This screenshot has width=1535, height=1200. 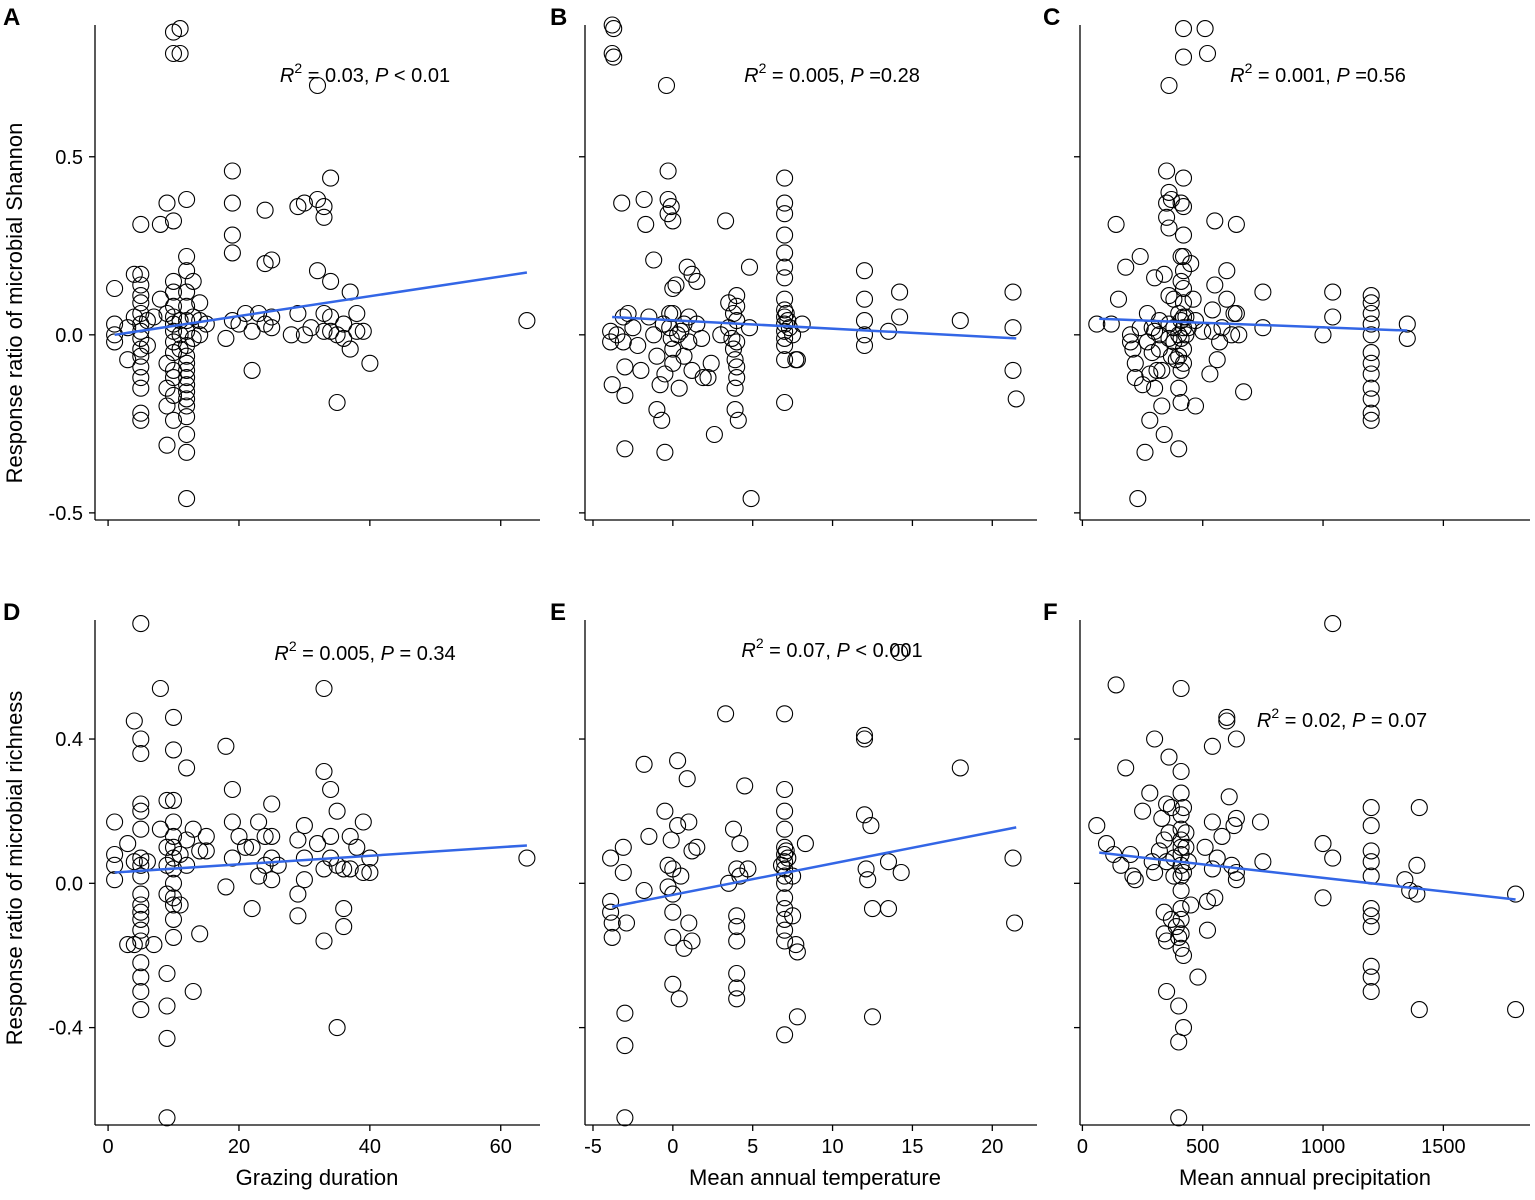 I want to click on y-tick-label: 0.0, so click(x=69, y=884).